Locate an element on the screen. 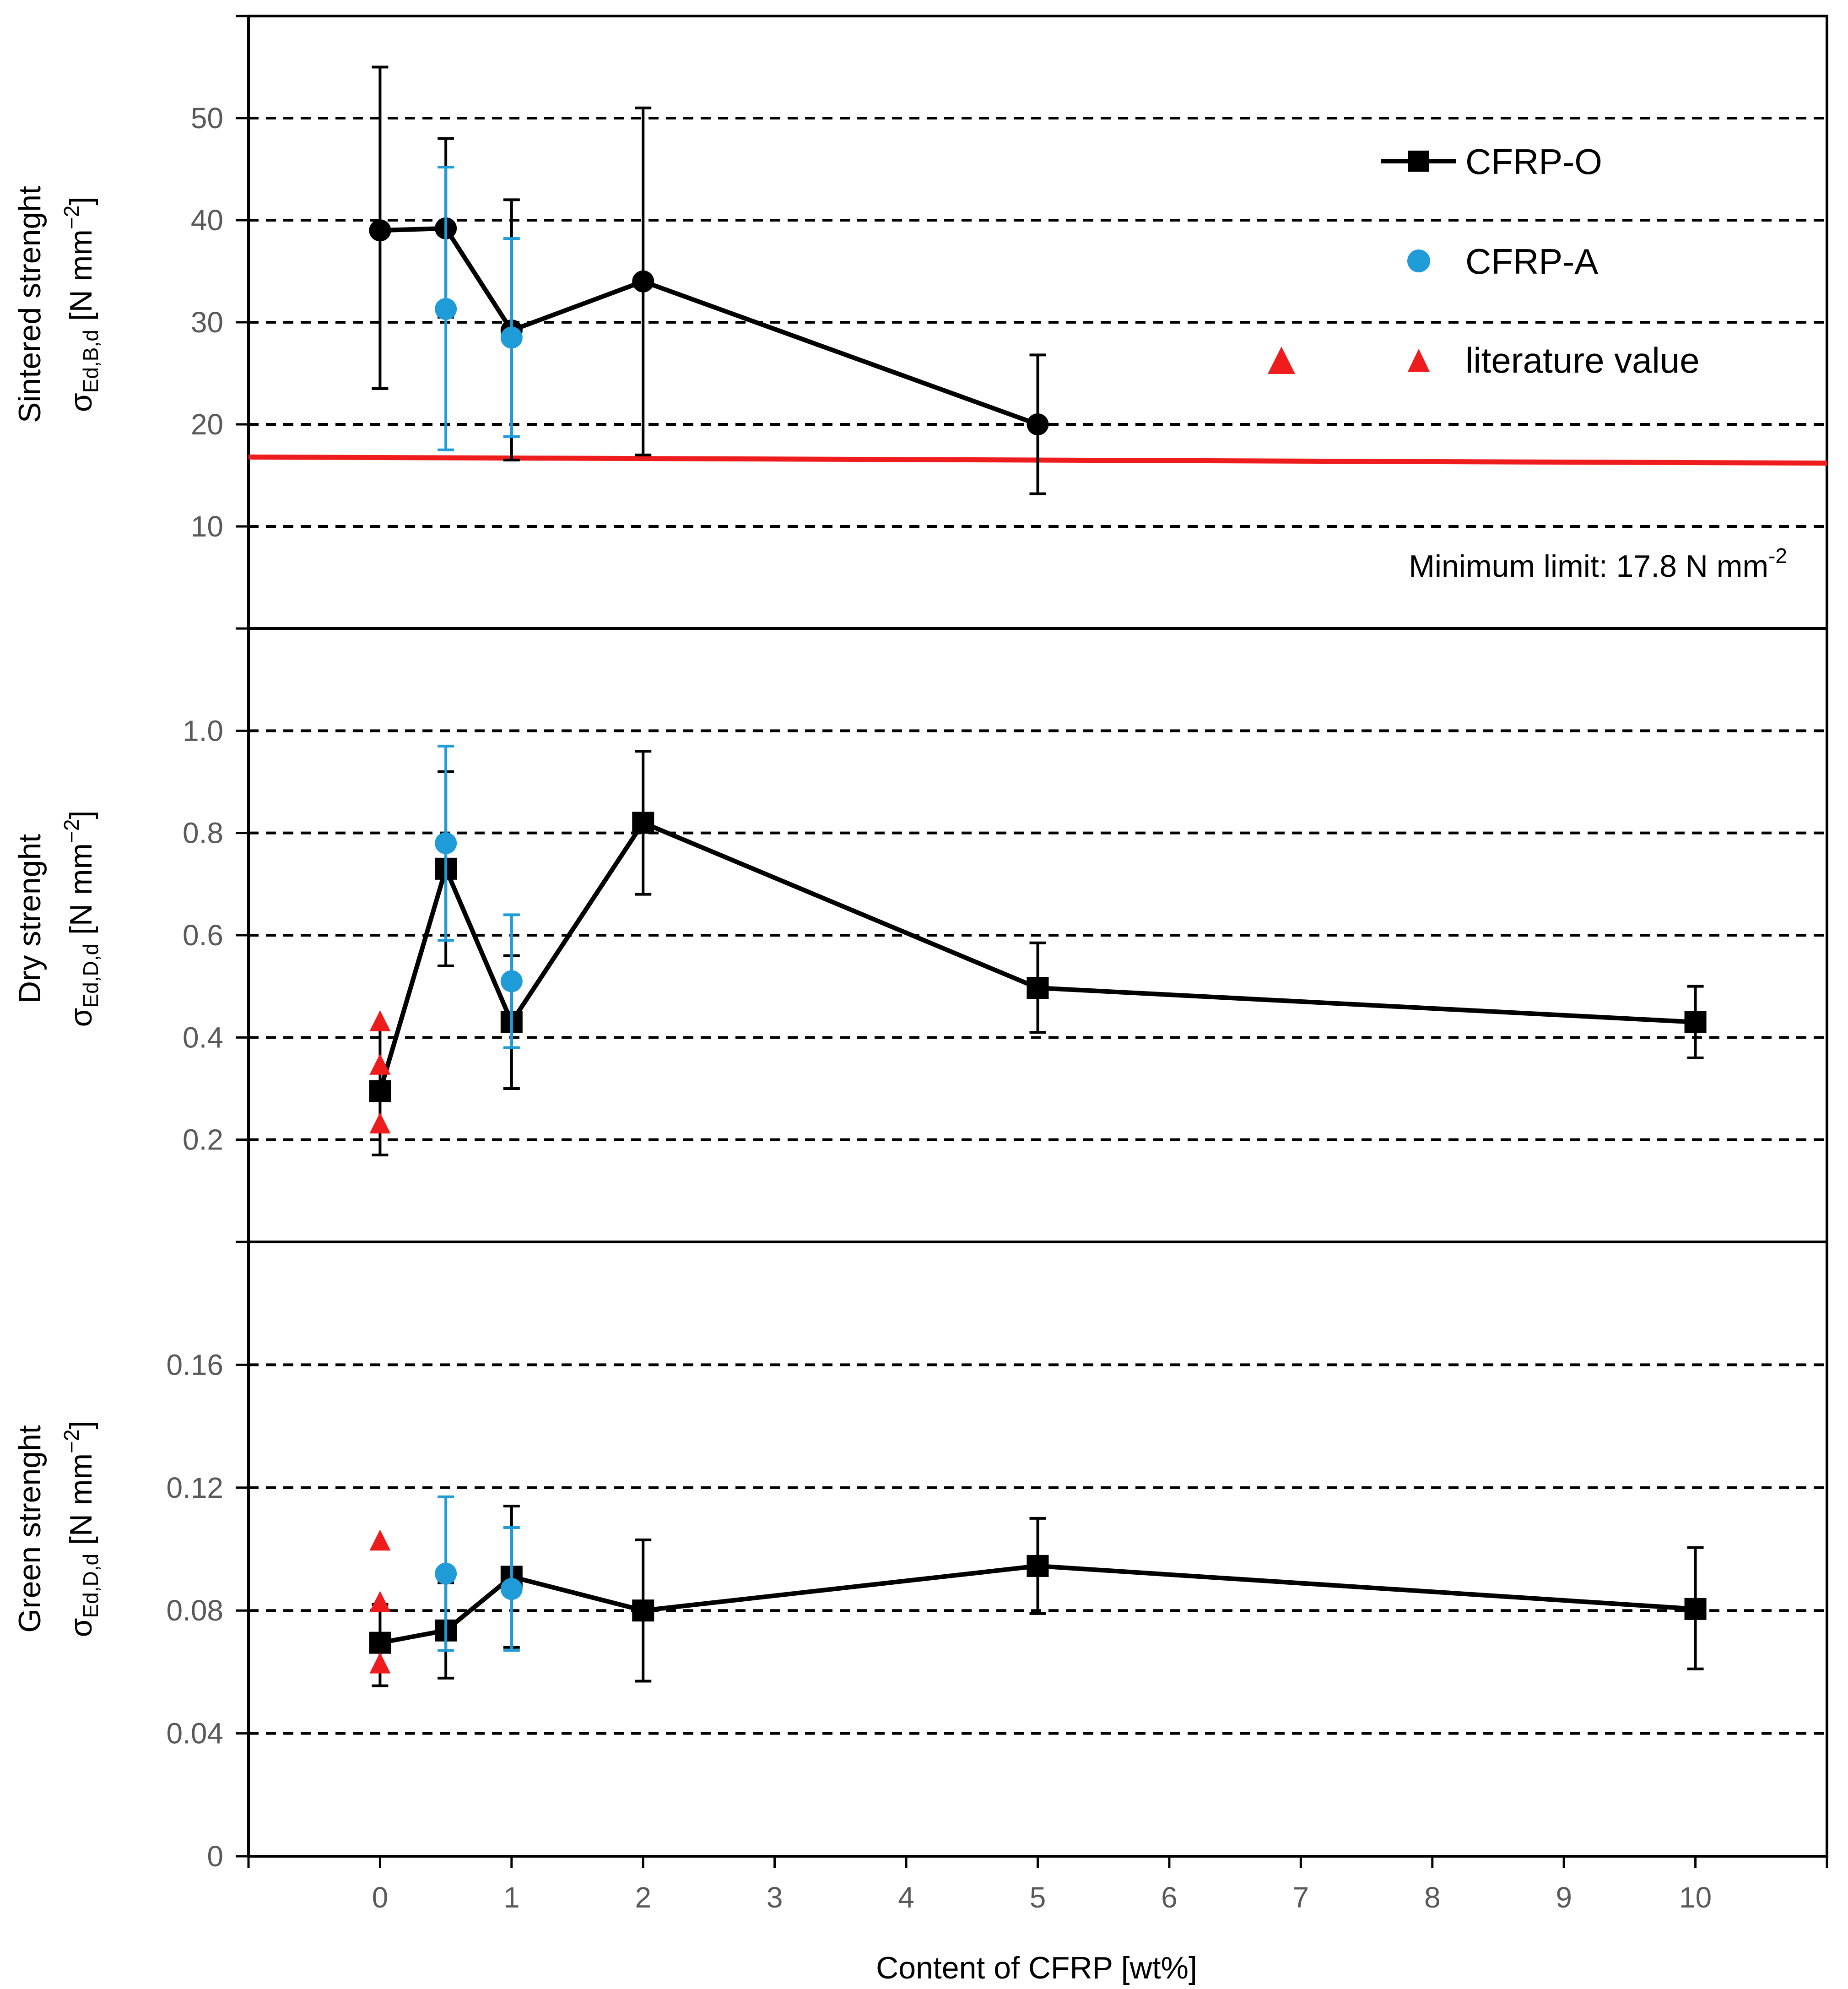 The width and height of the screenshot is (1848, 1989). legend-literature-label: literature value is located at coordinates (1582, 360).